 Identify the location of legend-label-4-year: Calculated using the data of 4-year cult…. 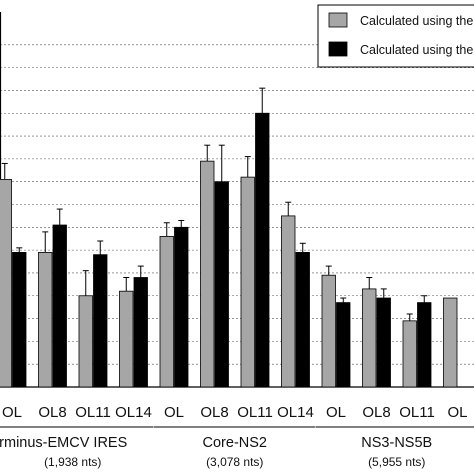
(417, 50).